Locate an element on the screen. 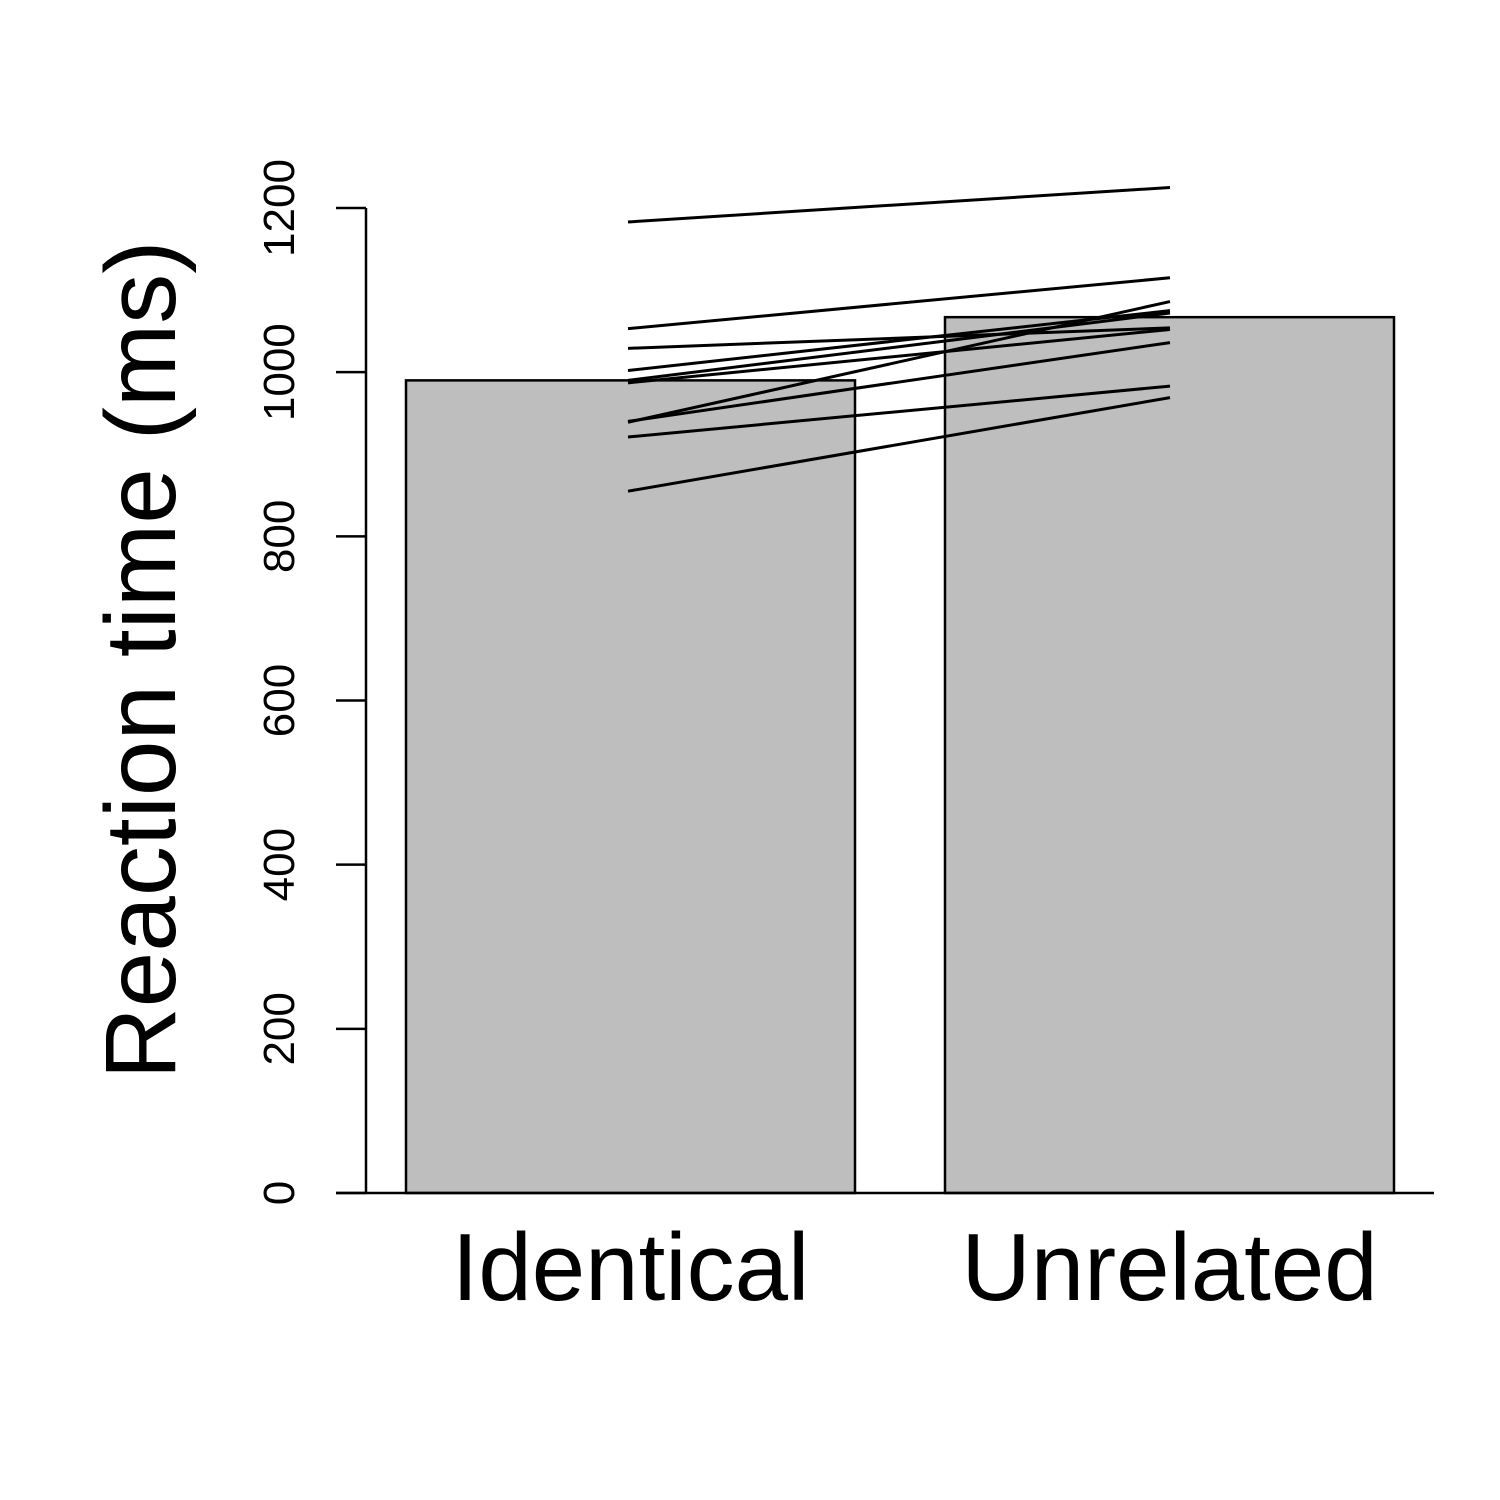 The image size is (1500, 1500). paired-lines-group is located at coordinates (899, 339).